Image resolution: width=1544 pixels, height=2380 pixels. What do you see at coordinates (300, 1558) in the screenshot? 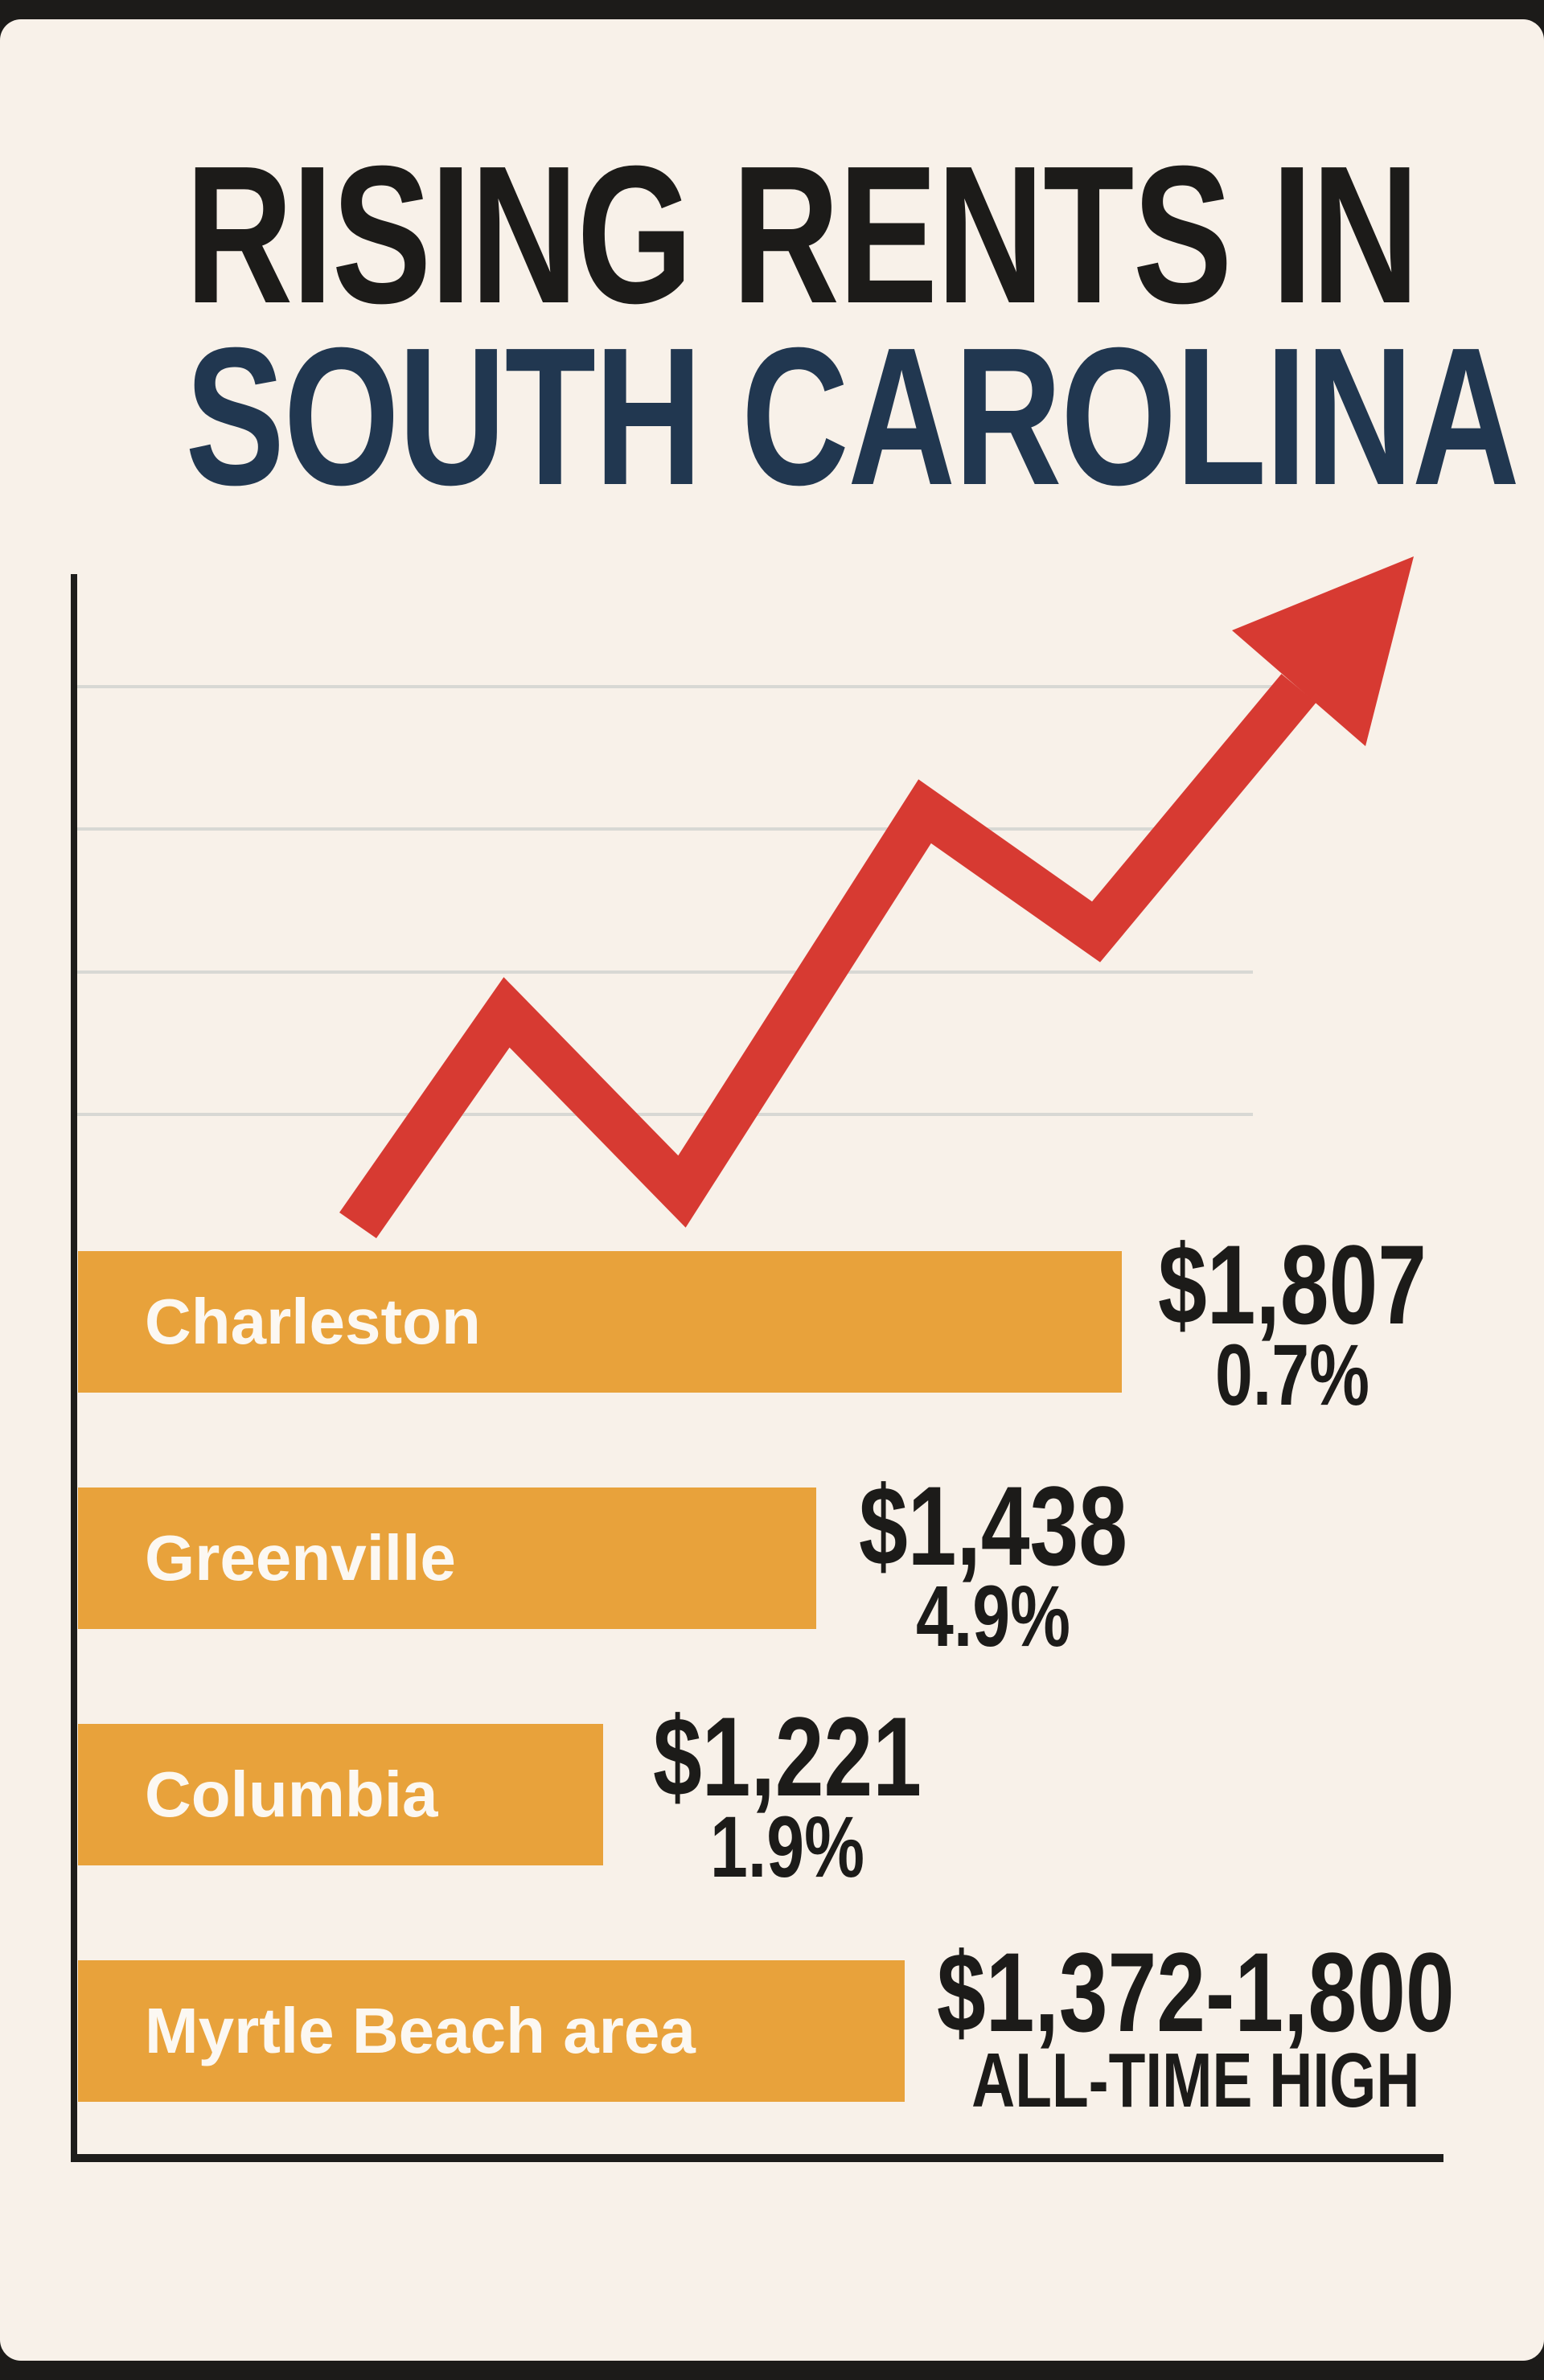
I see `bar-label: Greenville` at bounding box center [300, 1558].